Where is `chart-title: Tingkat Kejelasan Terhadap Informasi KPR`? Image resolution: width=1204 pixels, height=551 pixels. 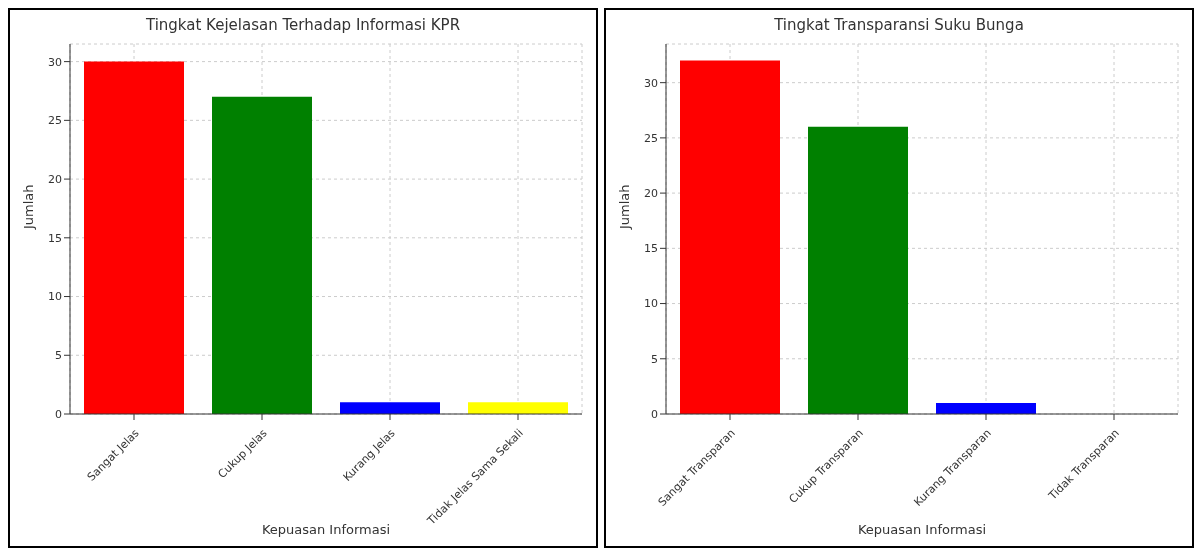 chart-title: Tingkat Kejelasan Terhadap Informasi KPR is located at coordinates (303, 26).